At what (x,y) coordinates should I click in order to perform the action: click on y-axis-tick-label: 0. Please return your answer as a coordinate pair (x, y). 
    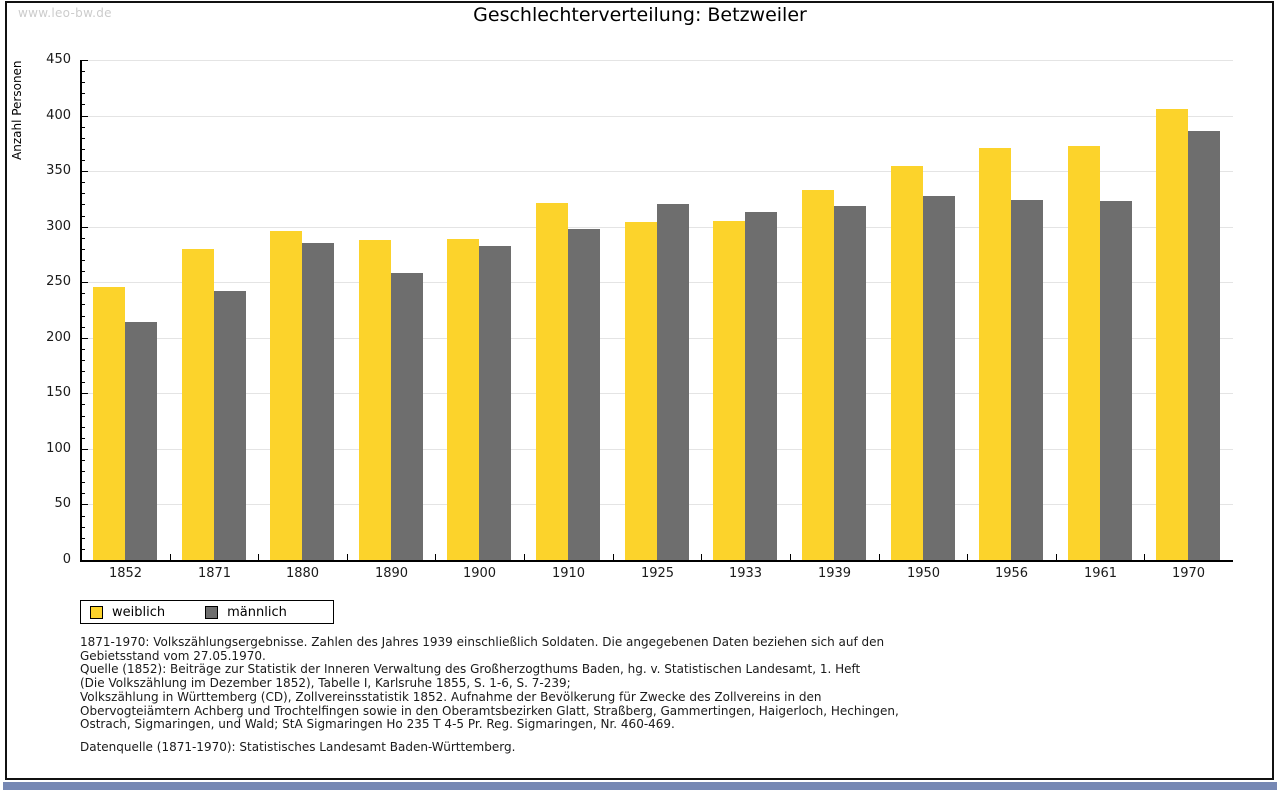
    Looking at the image, I should click on (66, 559).